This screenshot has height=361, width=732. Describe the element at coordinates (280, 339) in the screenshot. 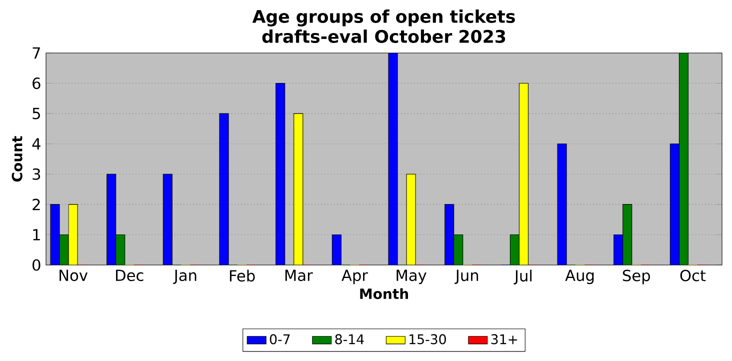

I see `legend-label: 0-7` at that location.